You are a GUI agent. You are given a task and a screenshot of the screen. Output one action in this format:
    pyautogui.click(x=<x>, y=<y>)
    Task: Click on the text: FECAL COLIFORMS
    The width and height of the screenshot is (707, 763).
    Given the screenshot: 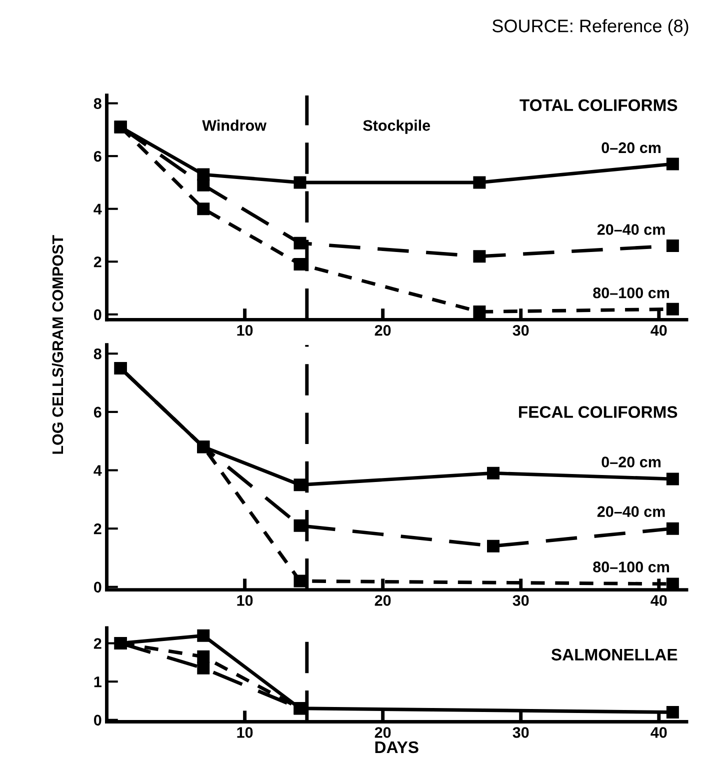 What is the action you would take?
    pyautogui.click(x=598, y=412)
    